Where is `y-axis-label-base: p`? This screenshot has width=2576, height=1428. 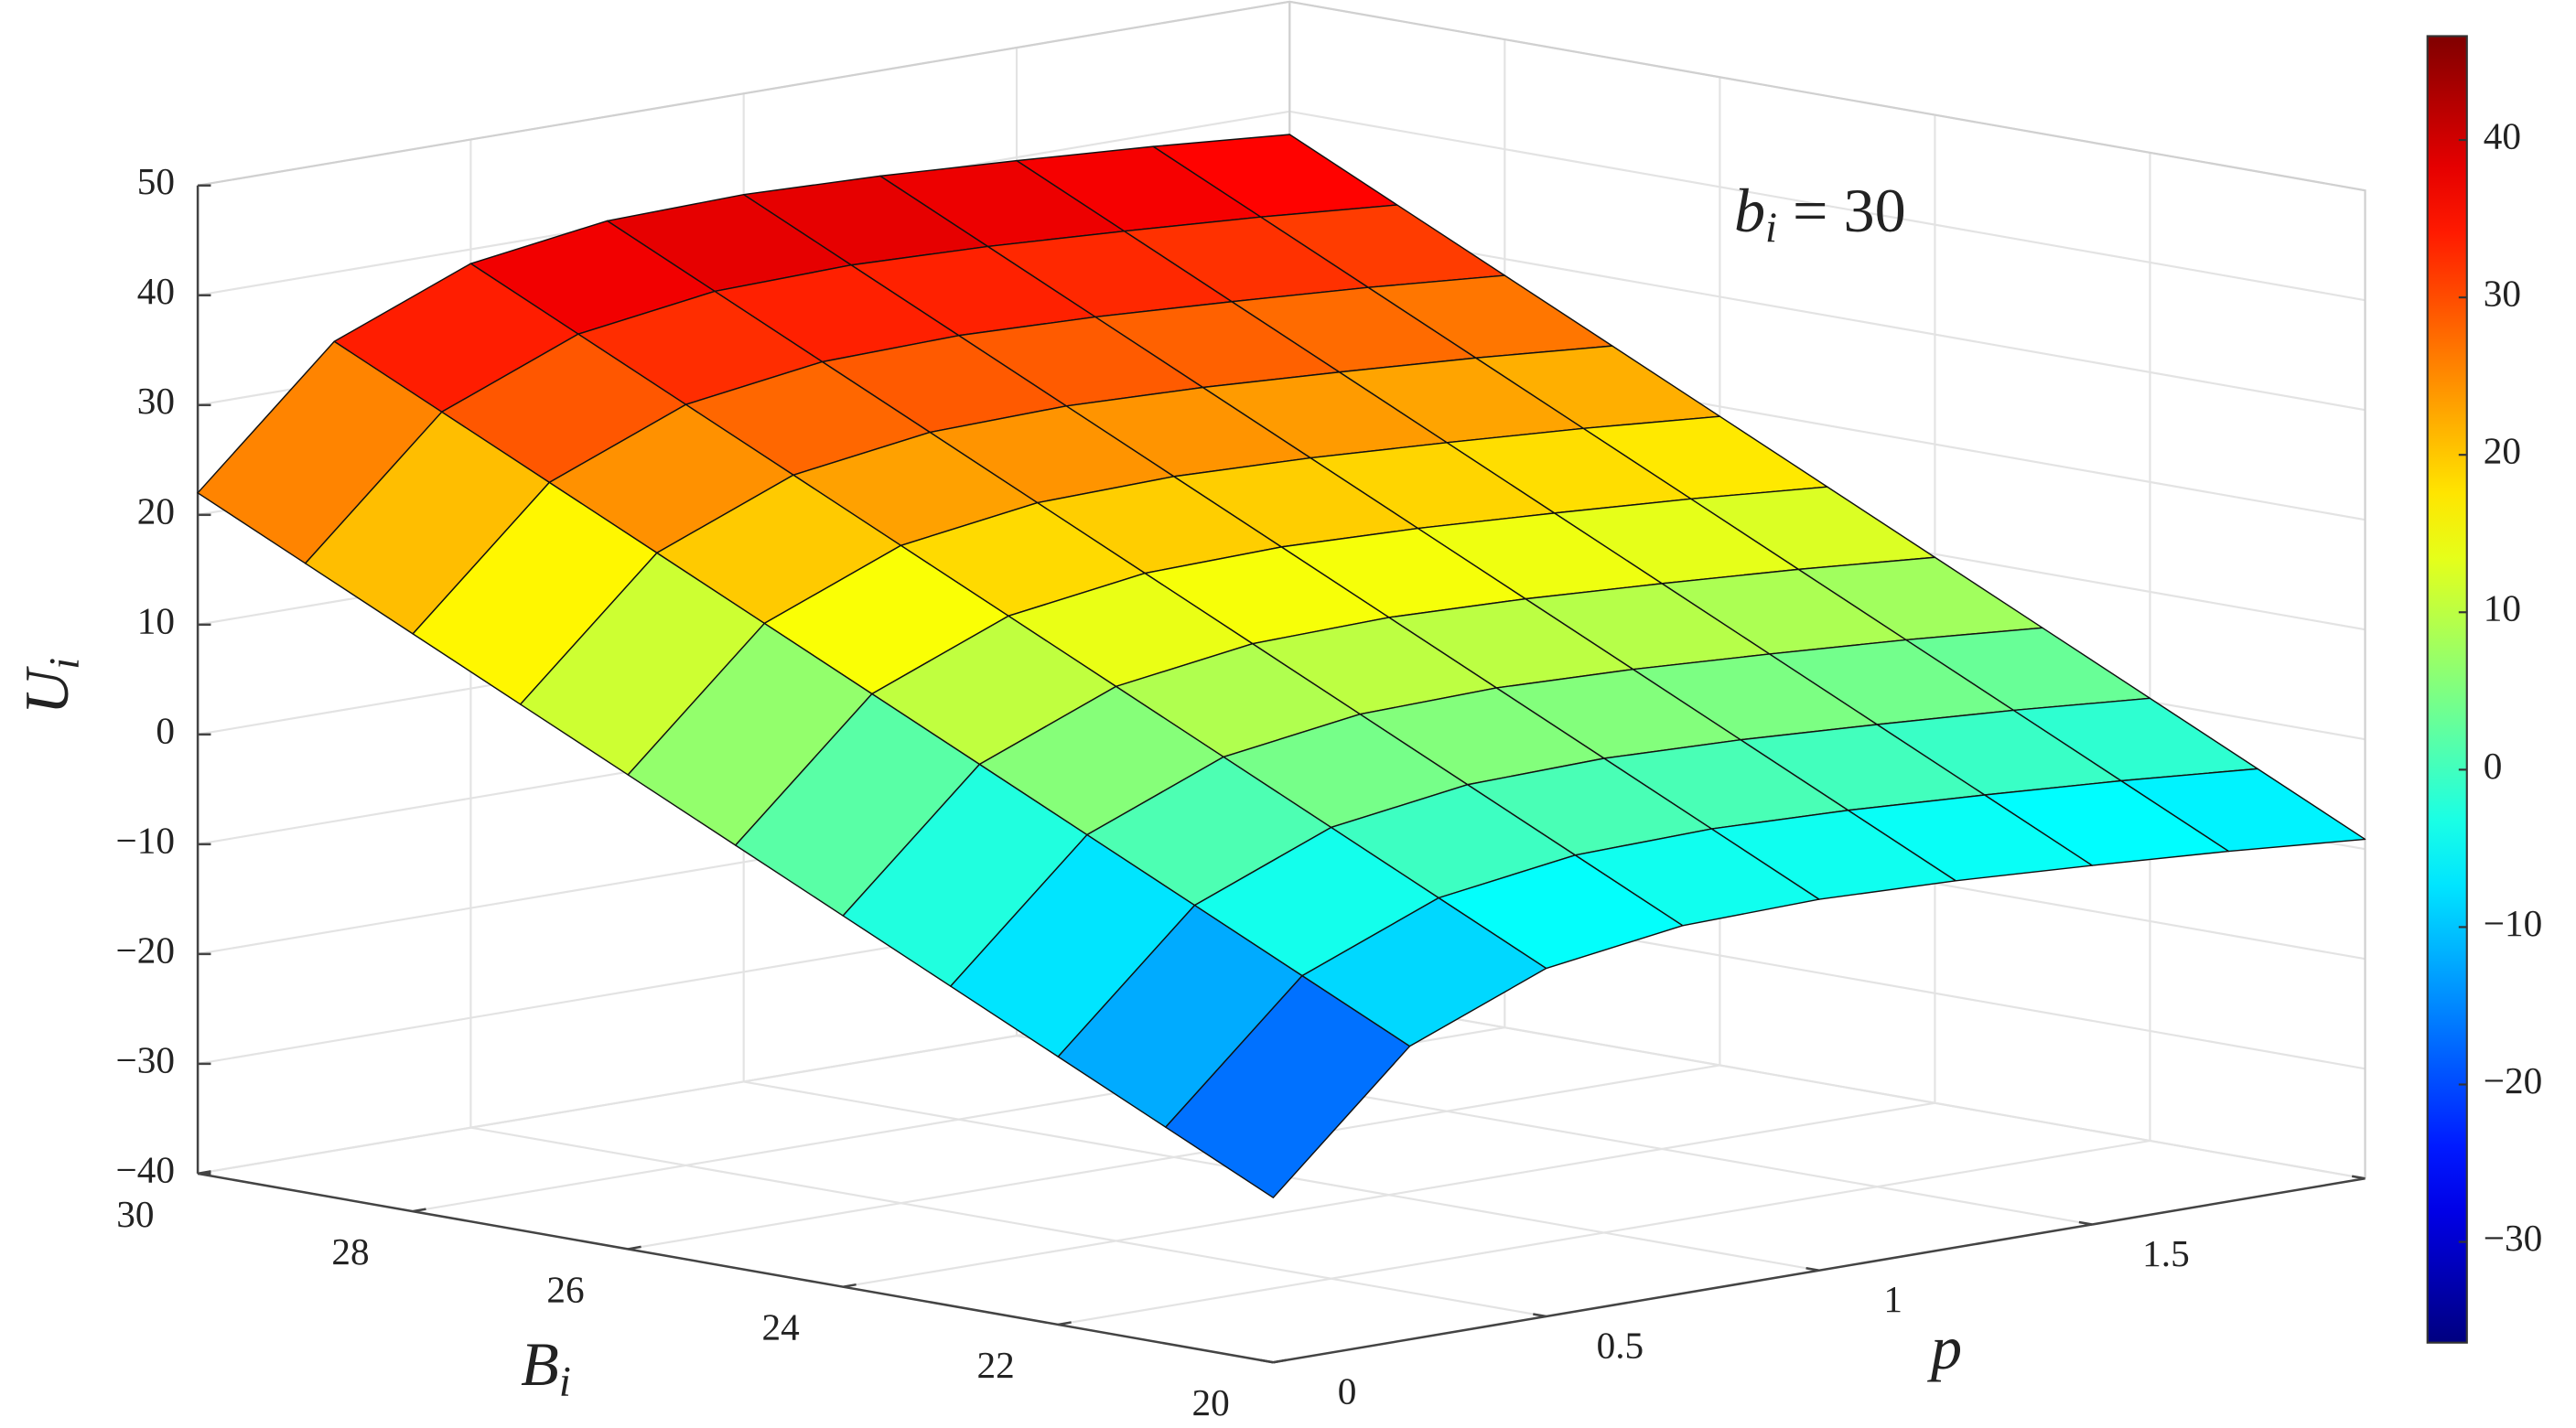 y-axis-label-base: p is located at coordinates (1945, 1347).